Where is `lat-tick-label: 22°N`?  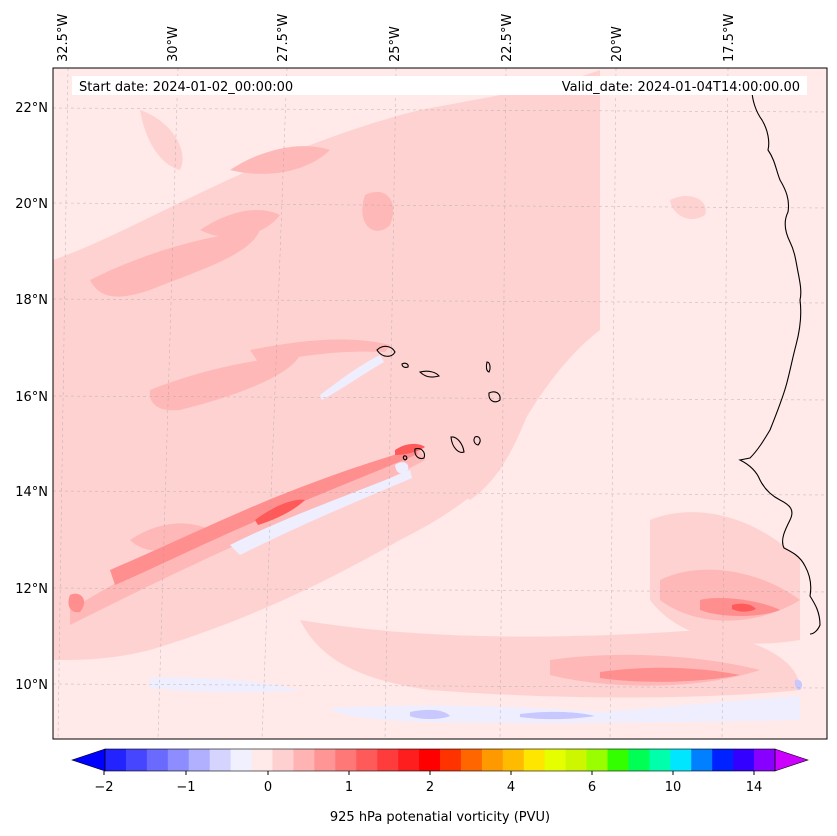 lat-tick-label: 22°N is located at coordinates (31, 108).